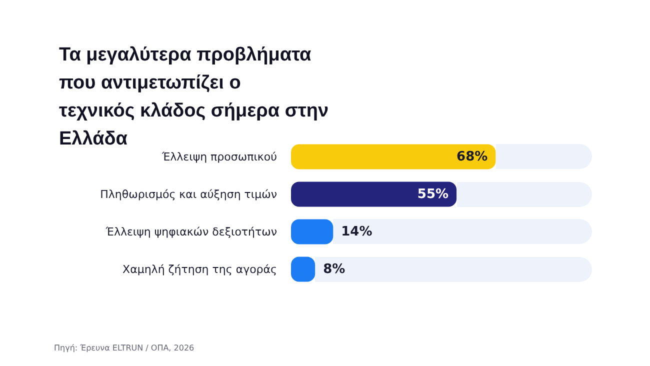  Describe the element at coordinates (356, 232) in the screenshot. I see `data-label: 14%` at that location.